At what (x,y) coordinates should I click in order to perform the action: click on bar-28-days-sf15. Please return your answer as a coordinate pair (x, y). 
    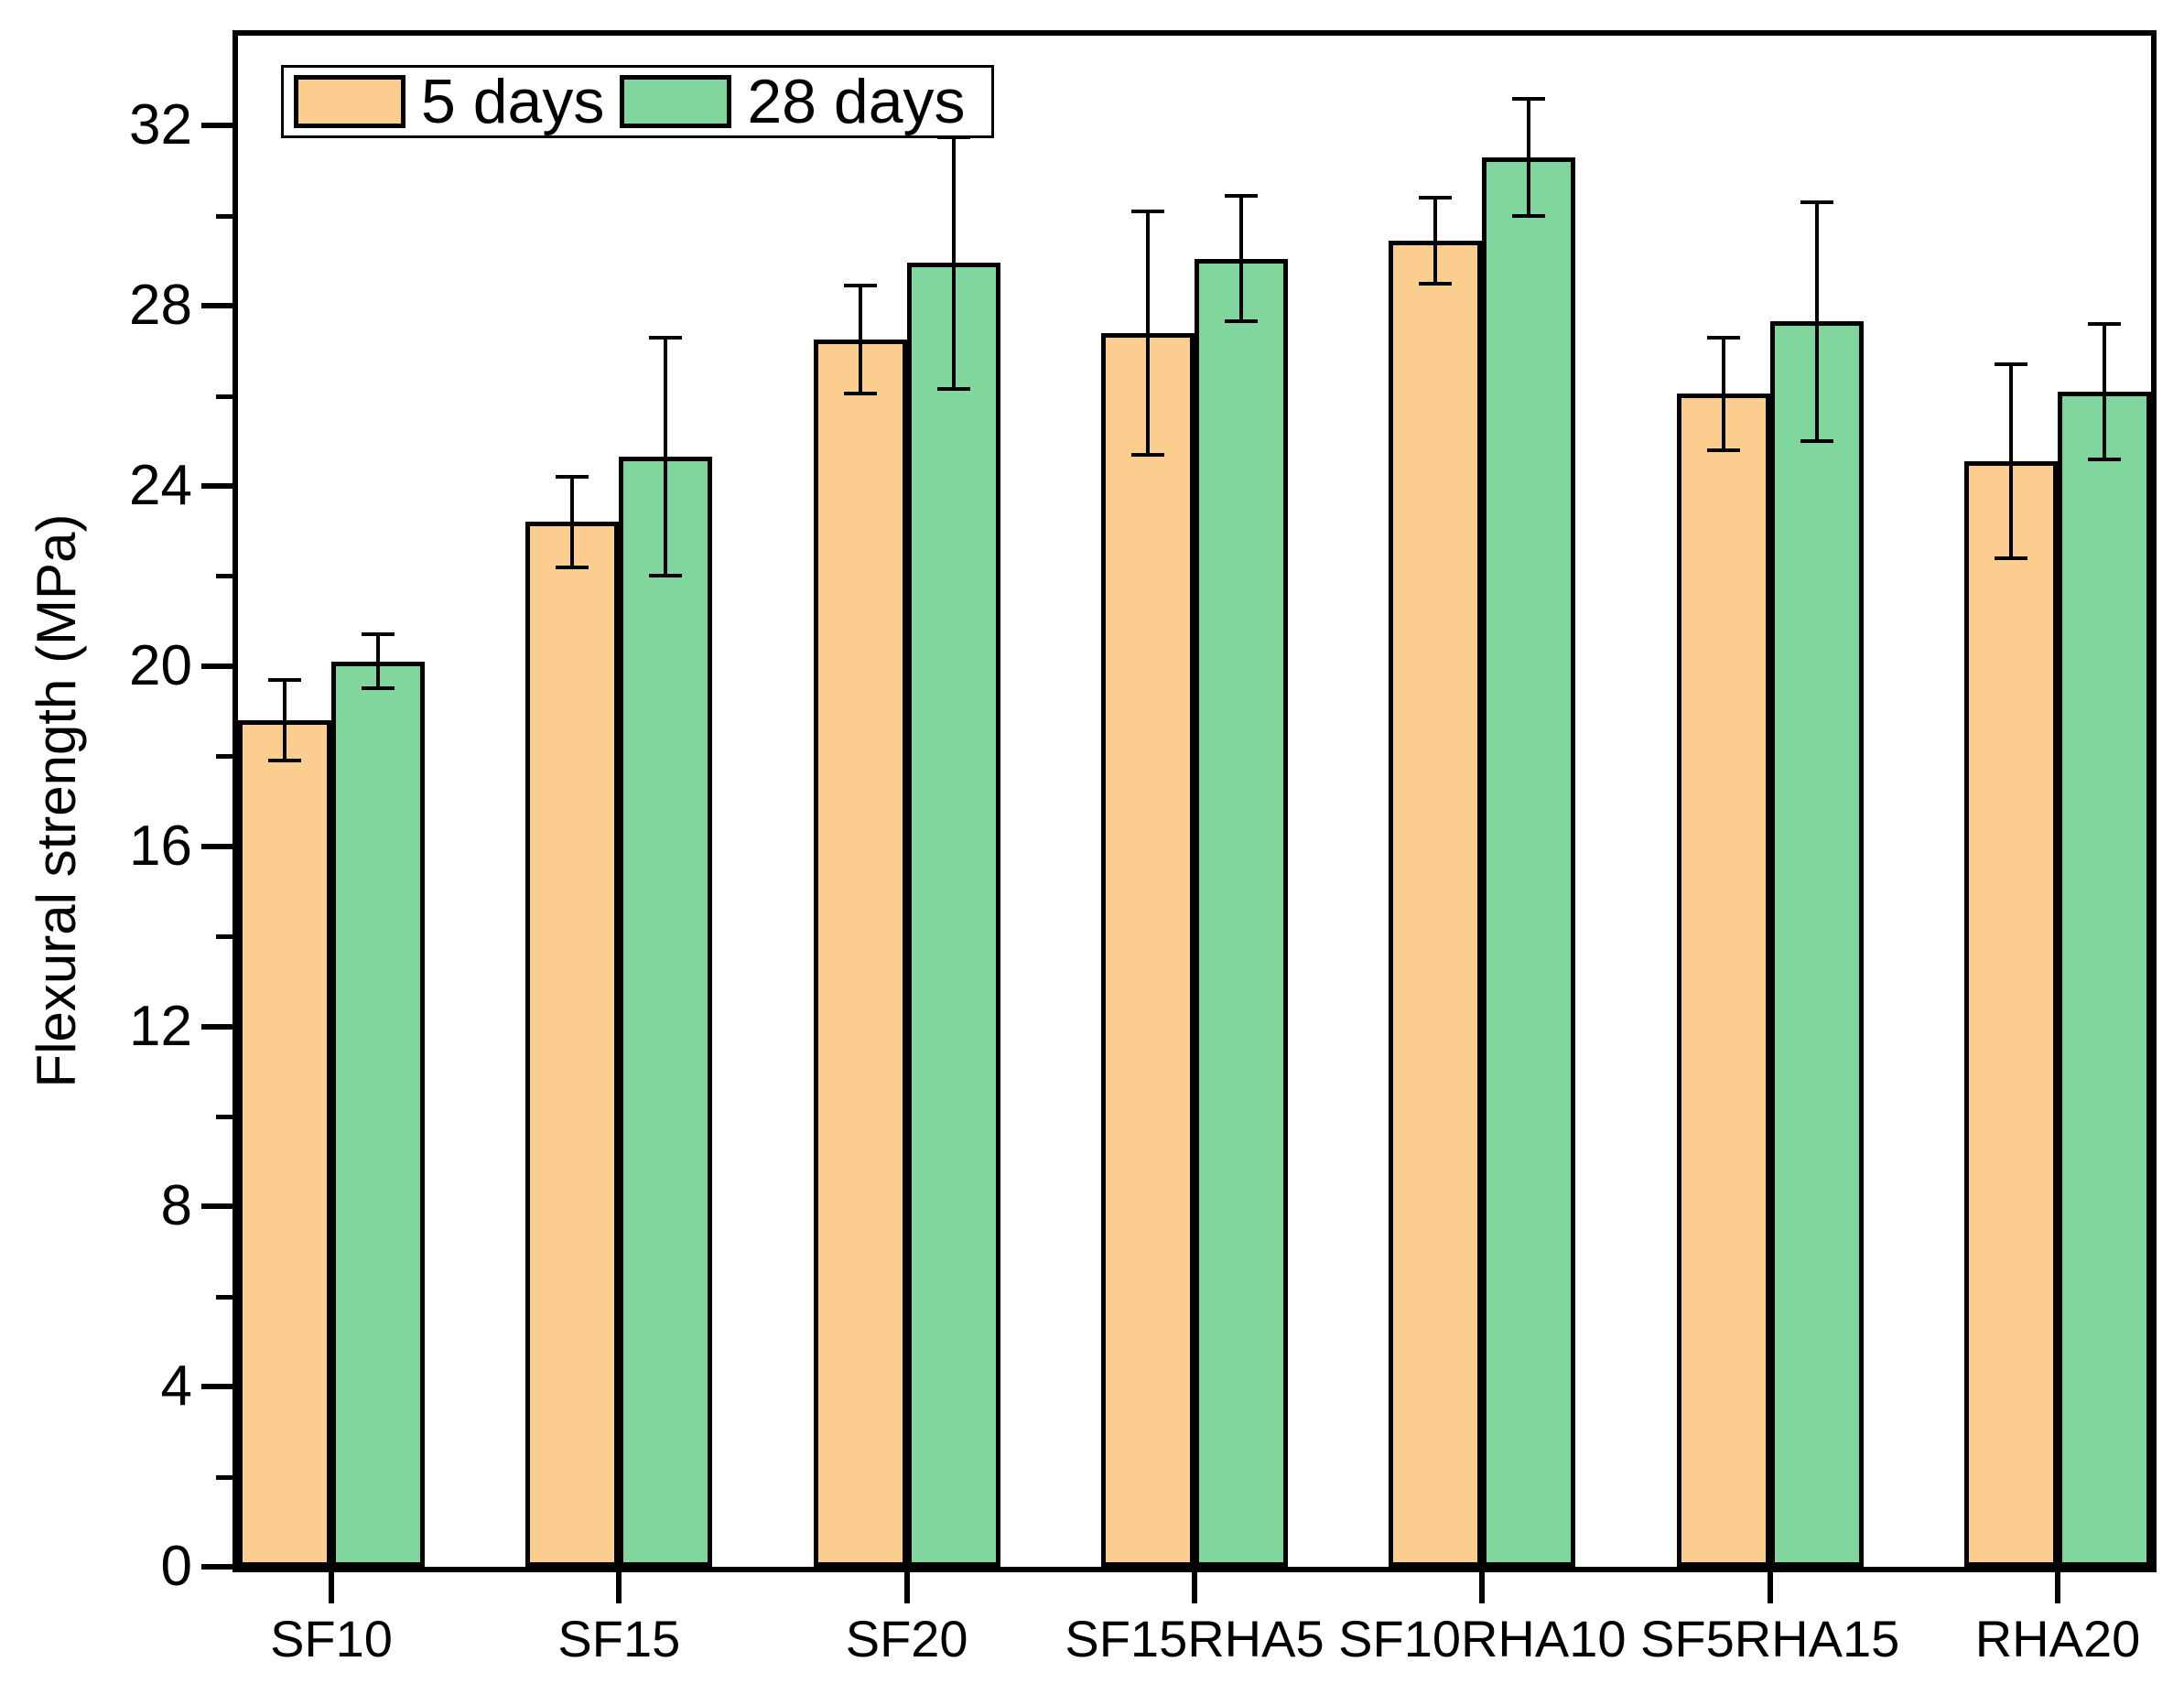
    Looking at the image, I should click on (666, 1012).